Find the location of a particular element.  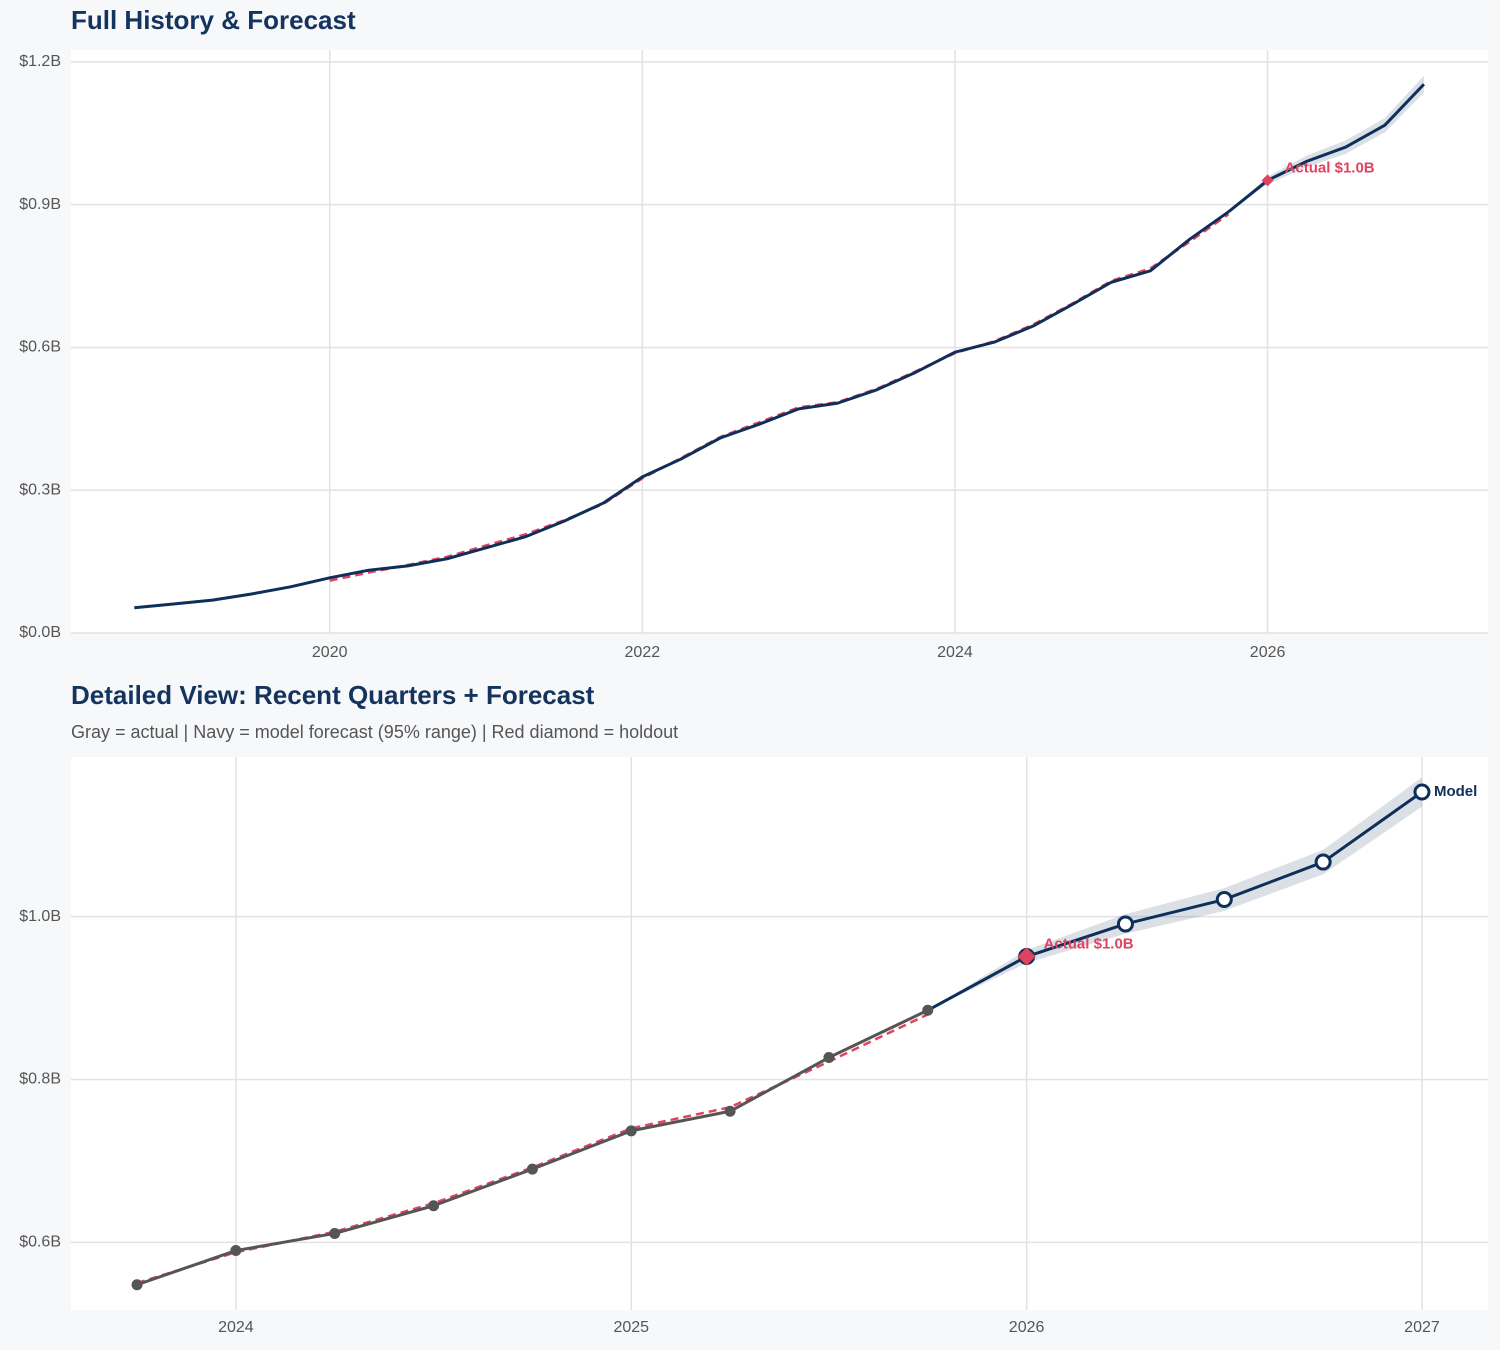

x-tick-label: 2025 is located at coordinates (631, 1327).